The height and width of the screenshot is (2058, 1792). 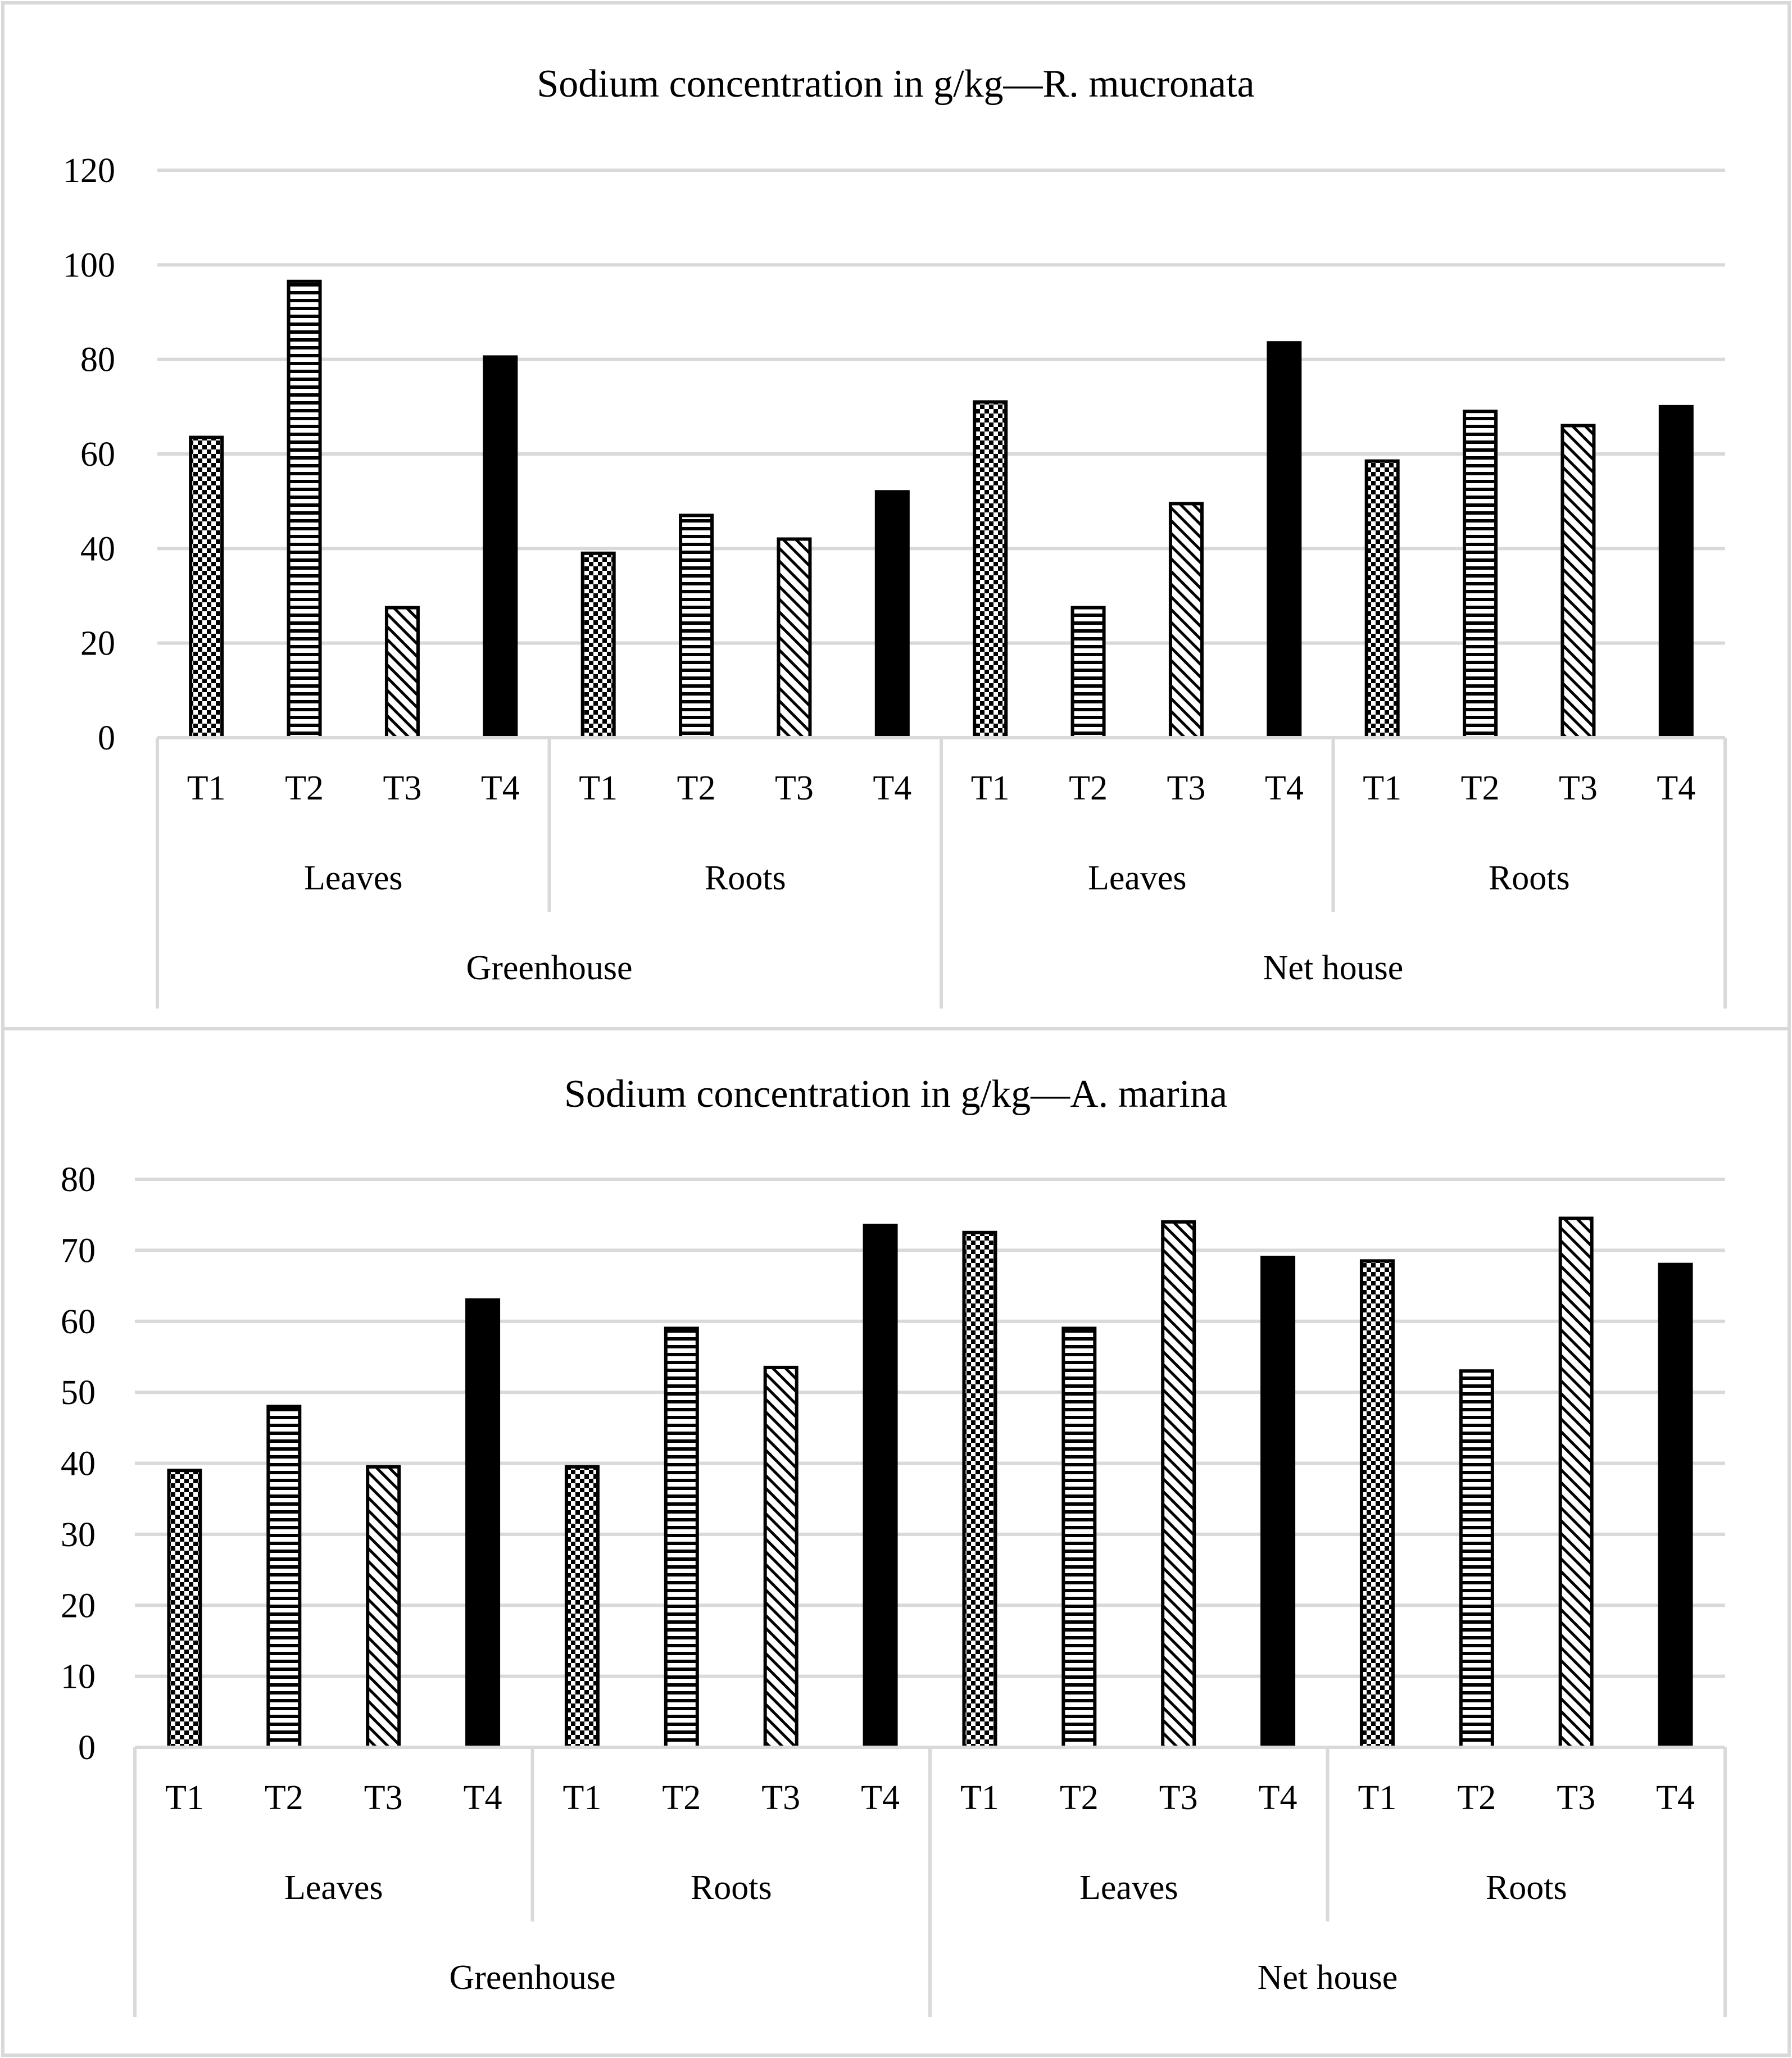 I want to click on y-axis-ticks: 0 10 20 30 40 50 60 70 80, so click(x=79, y=1464).